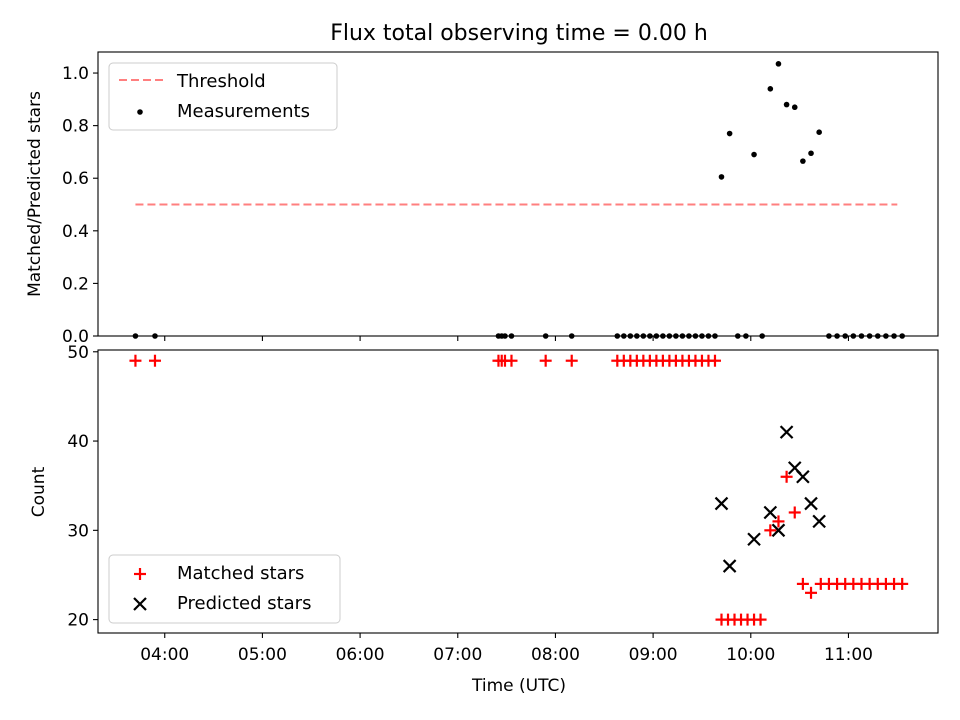  Describe the element at coordinates (360, 655) in the screenshot. I see `x-tick-label: 06:00` at that location.